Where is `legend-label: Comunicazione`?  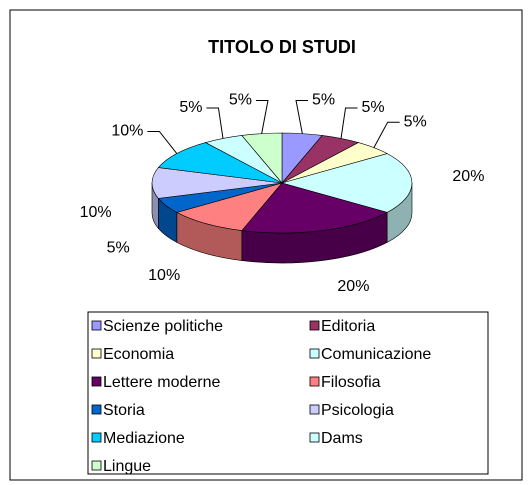
legend-label: Comunicazione is located at coordinates (376, 354).